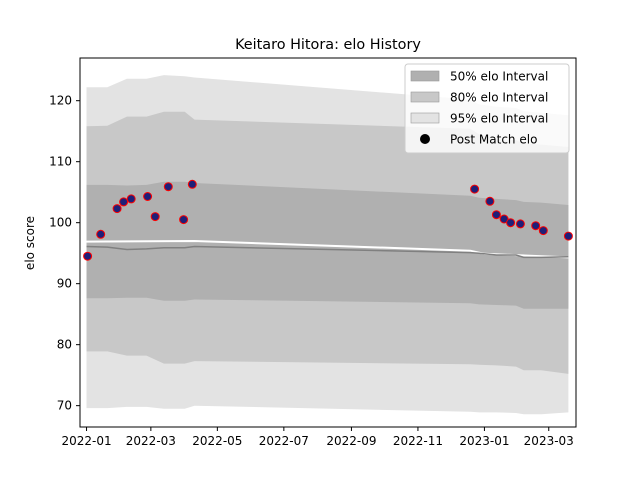 This screenshot has width=640, height=480. I want to click on legend-label: Post Match elo, so click(493, 140).